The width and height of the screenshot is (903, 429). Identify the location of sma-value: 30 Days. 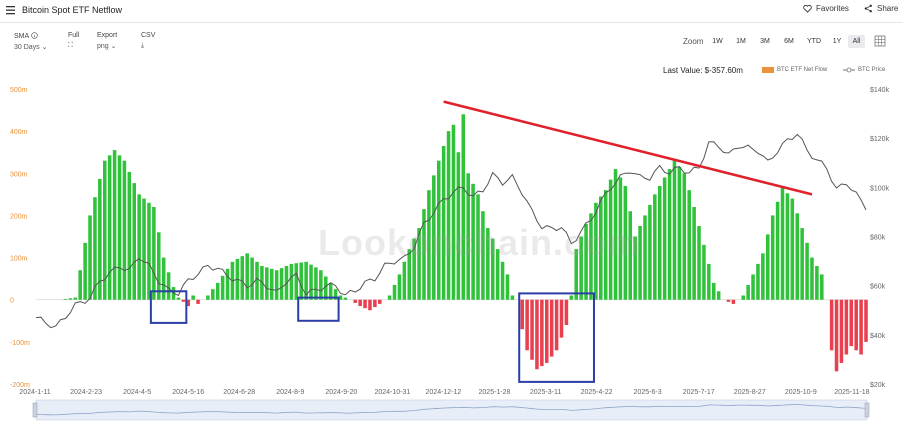
(27, 47).